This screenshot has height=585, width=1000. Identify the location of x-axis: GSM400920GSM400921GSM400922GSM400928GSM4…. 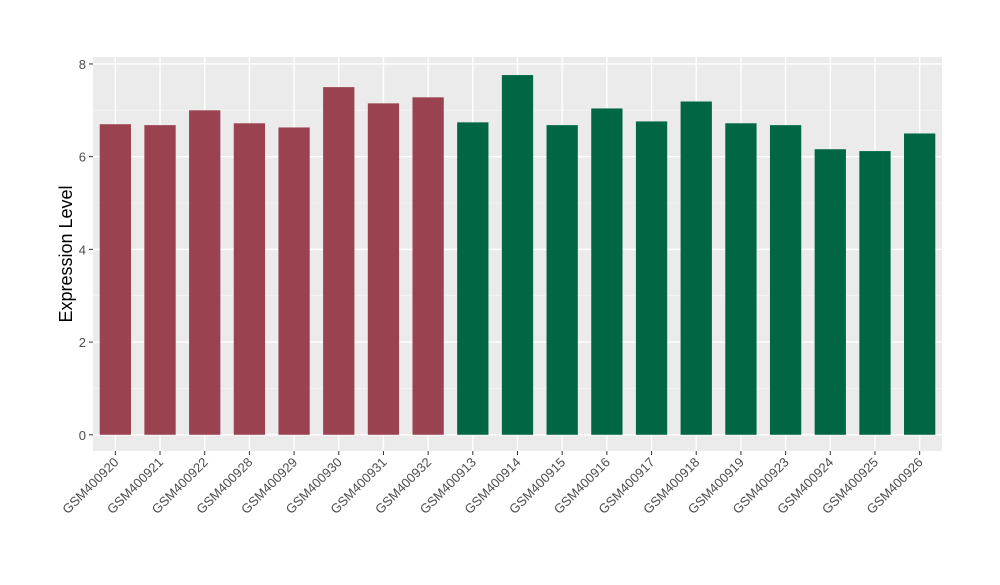
(492, 484).